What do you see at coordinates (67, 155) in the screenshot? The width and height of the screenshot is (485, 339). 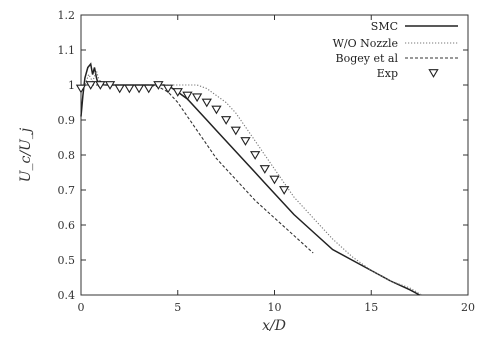 I see `y-tick-label: 0.8` at bounding box center [67, 155].